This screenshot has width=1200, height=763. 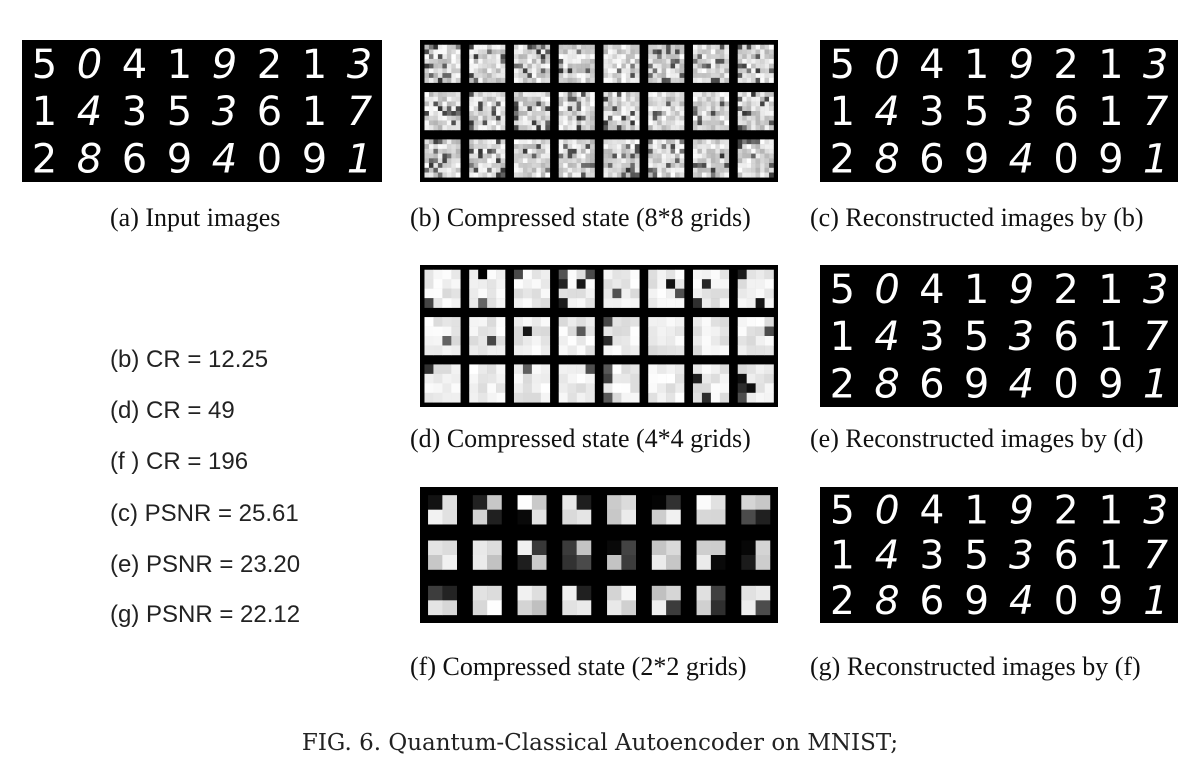 I want to click on caption-a: (a) Input images, so click(x=195, y=217).